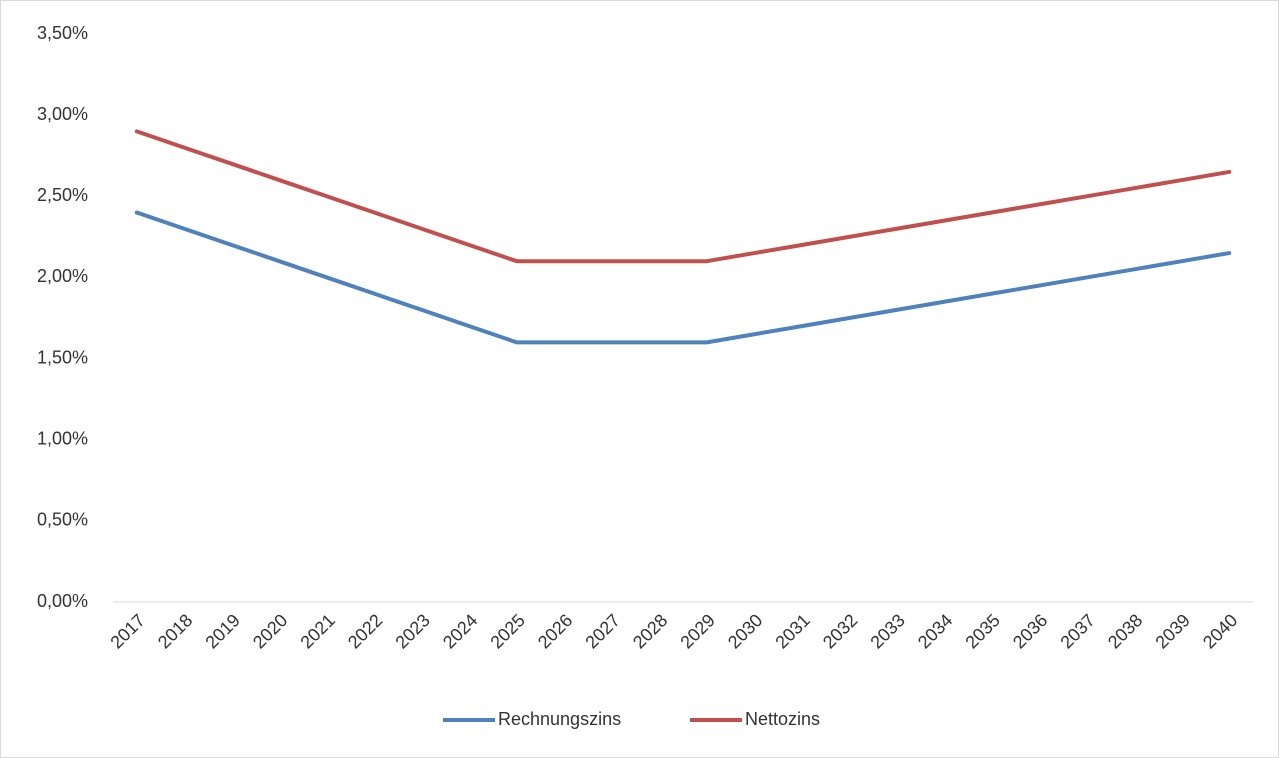 The height and width of the screenshot is (758, 1279). Describe the element at coordinates (62, 438) in the screenshot. I see `y-tick-label: 1,00%` at that location.